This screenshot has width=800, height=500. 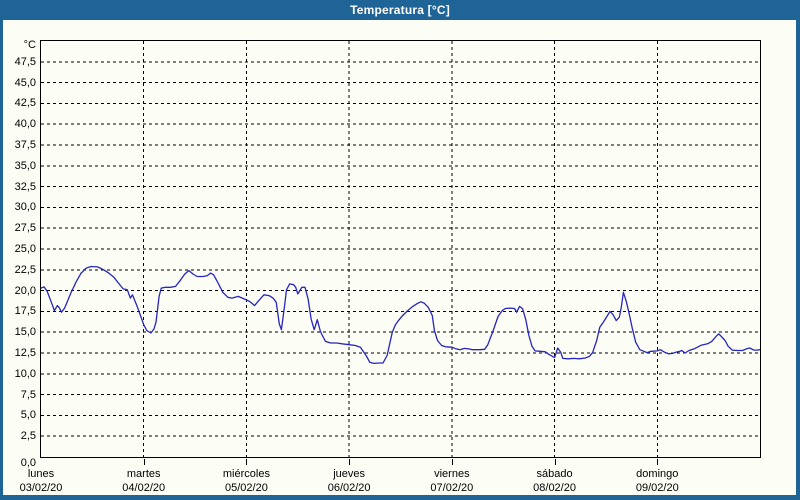 What do you see at coordinates (28, 415) in the screenshot?
I see `y-tick-label: 5,0` at bounding box center [28, 415].